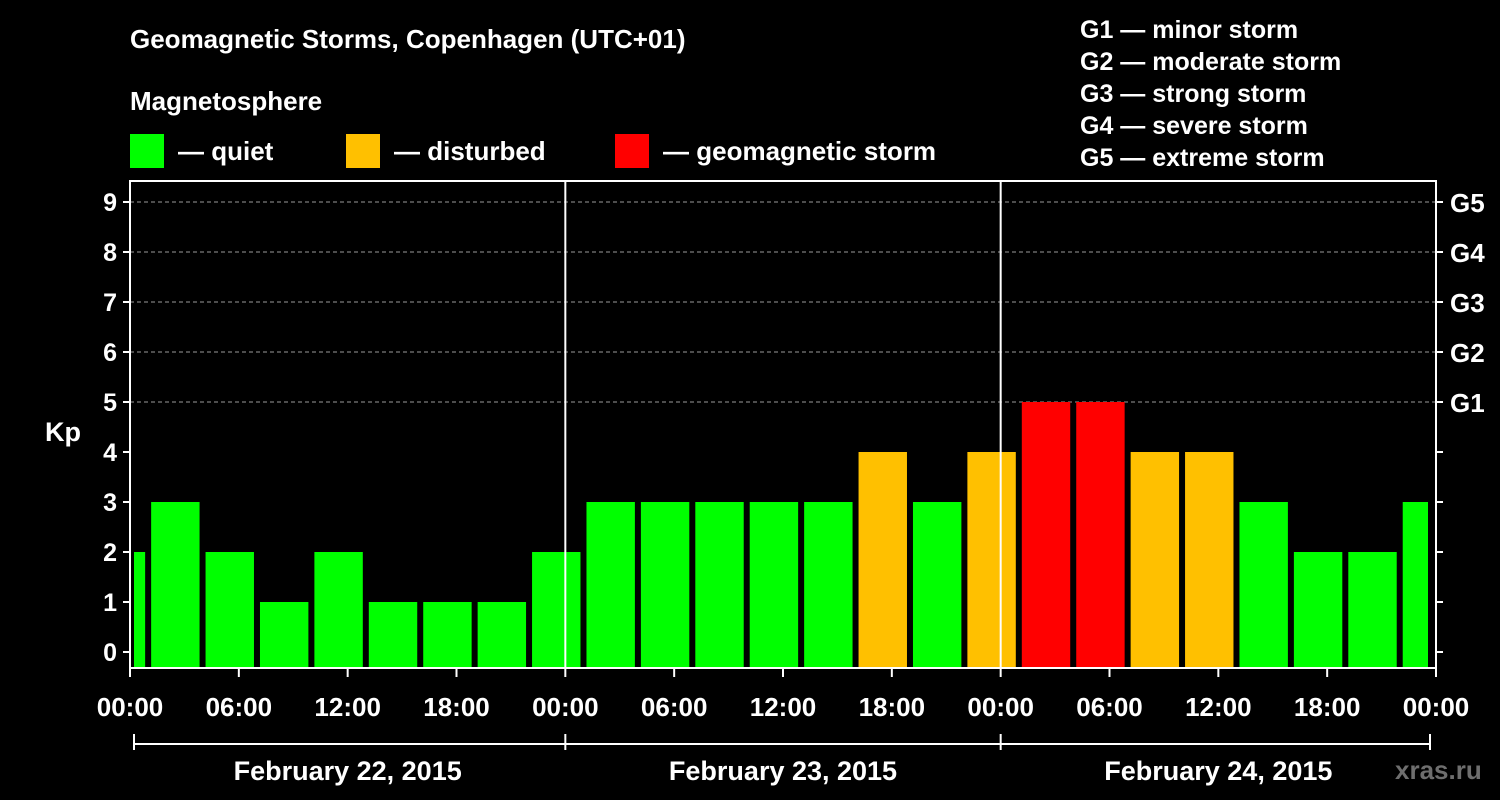 The image size is (1500, 800). Describe the element at coordinates (110, 353) in the screenshot. I see `y-tick-label: 6` at that location.